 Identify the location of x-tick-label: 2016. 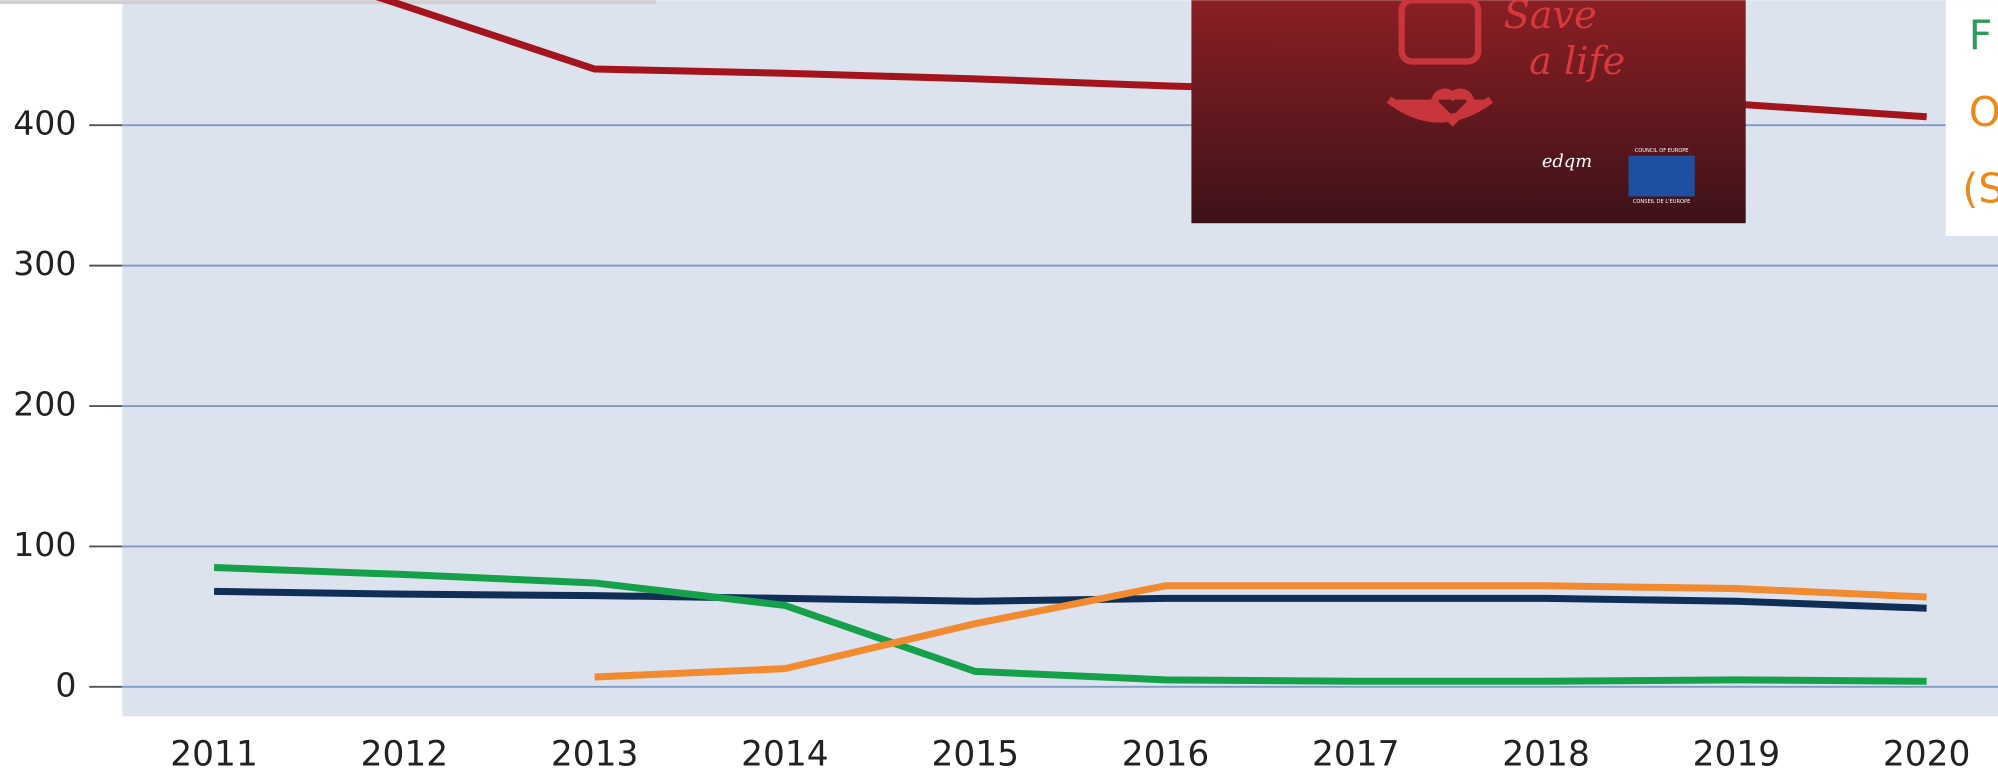
(1166, 754).